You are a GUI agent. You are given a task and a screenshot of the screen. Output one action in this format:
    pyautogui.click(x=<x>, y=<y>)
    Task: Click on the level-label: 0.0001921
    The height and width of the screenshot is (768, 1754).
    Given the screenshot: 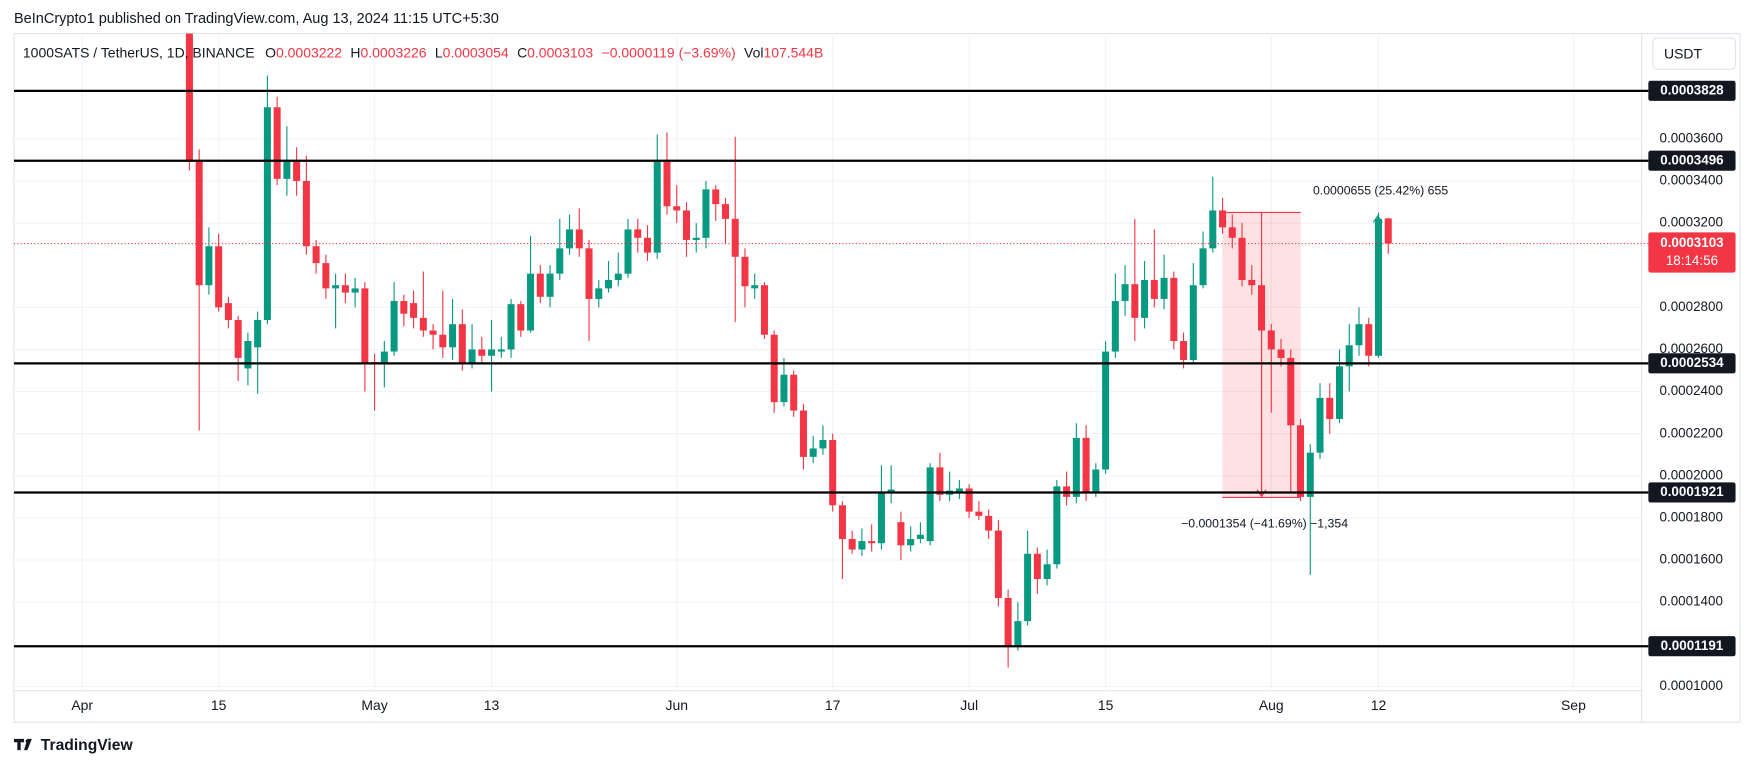 What is the action you would take?
    pyautogui.click(x=1692, y=491)
    